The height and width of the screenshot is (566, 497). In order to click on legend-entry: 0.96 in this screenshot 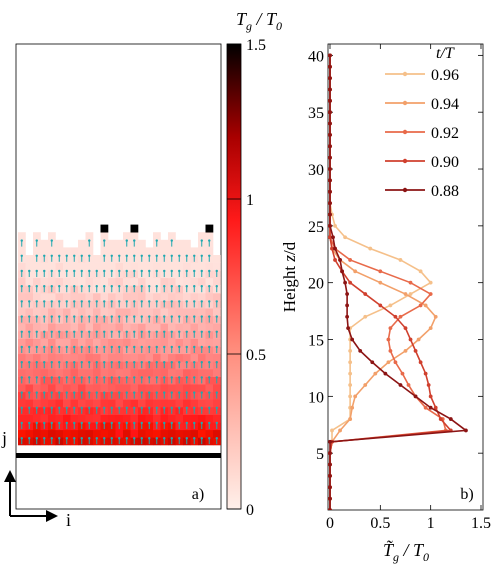, I will do `click(445, 75)`.